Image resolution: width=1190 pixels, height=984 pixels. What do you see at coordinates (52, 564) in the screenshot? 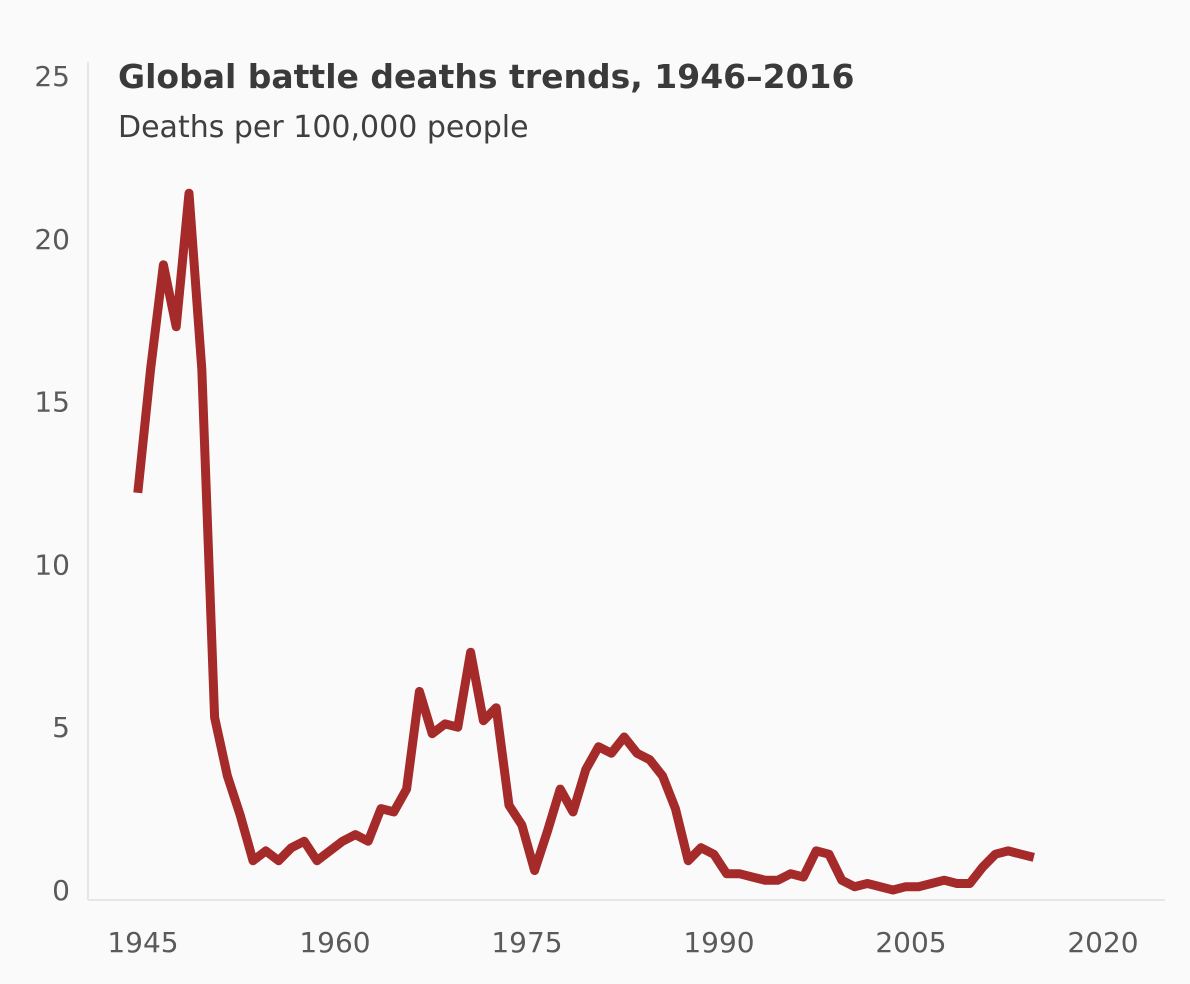
I see `y-tick-label-10: 10` at bounding box center [52, 564].